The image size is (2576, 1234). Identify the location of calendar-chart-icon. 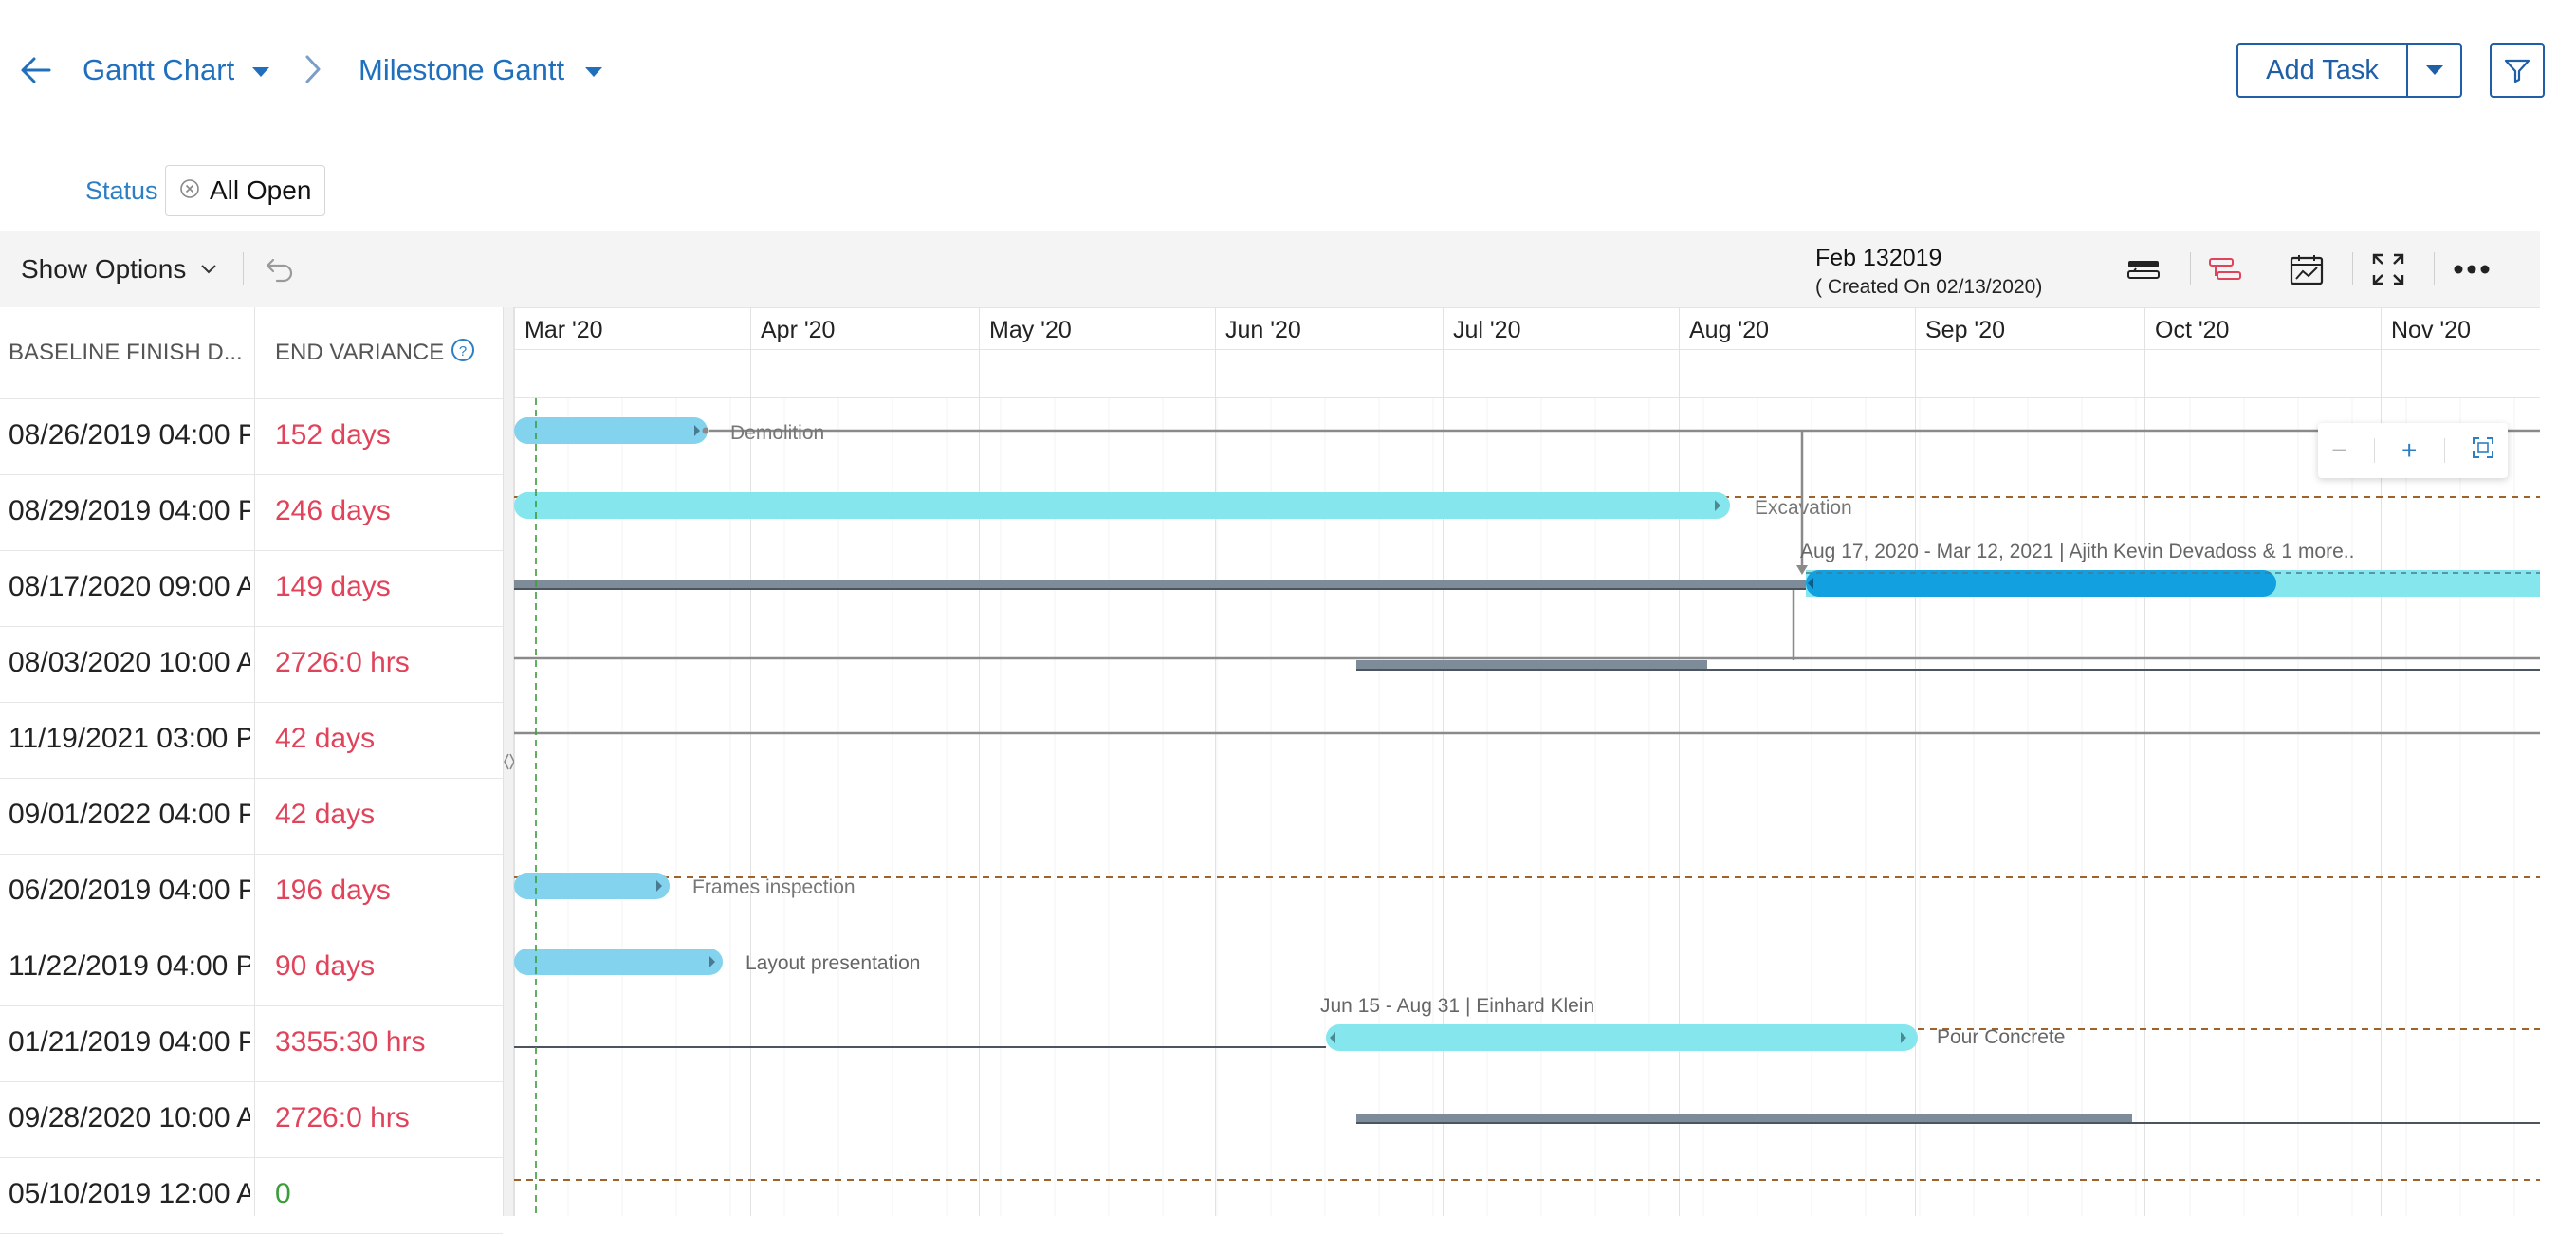
(2307, 269).